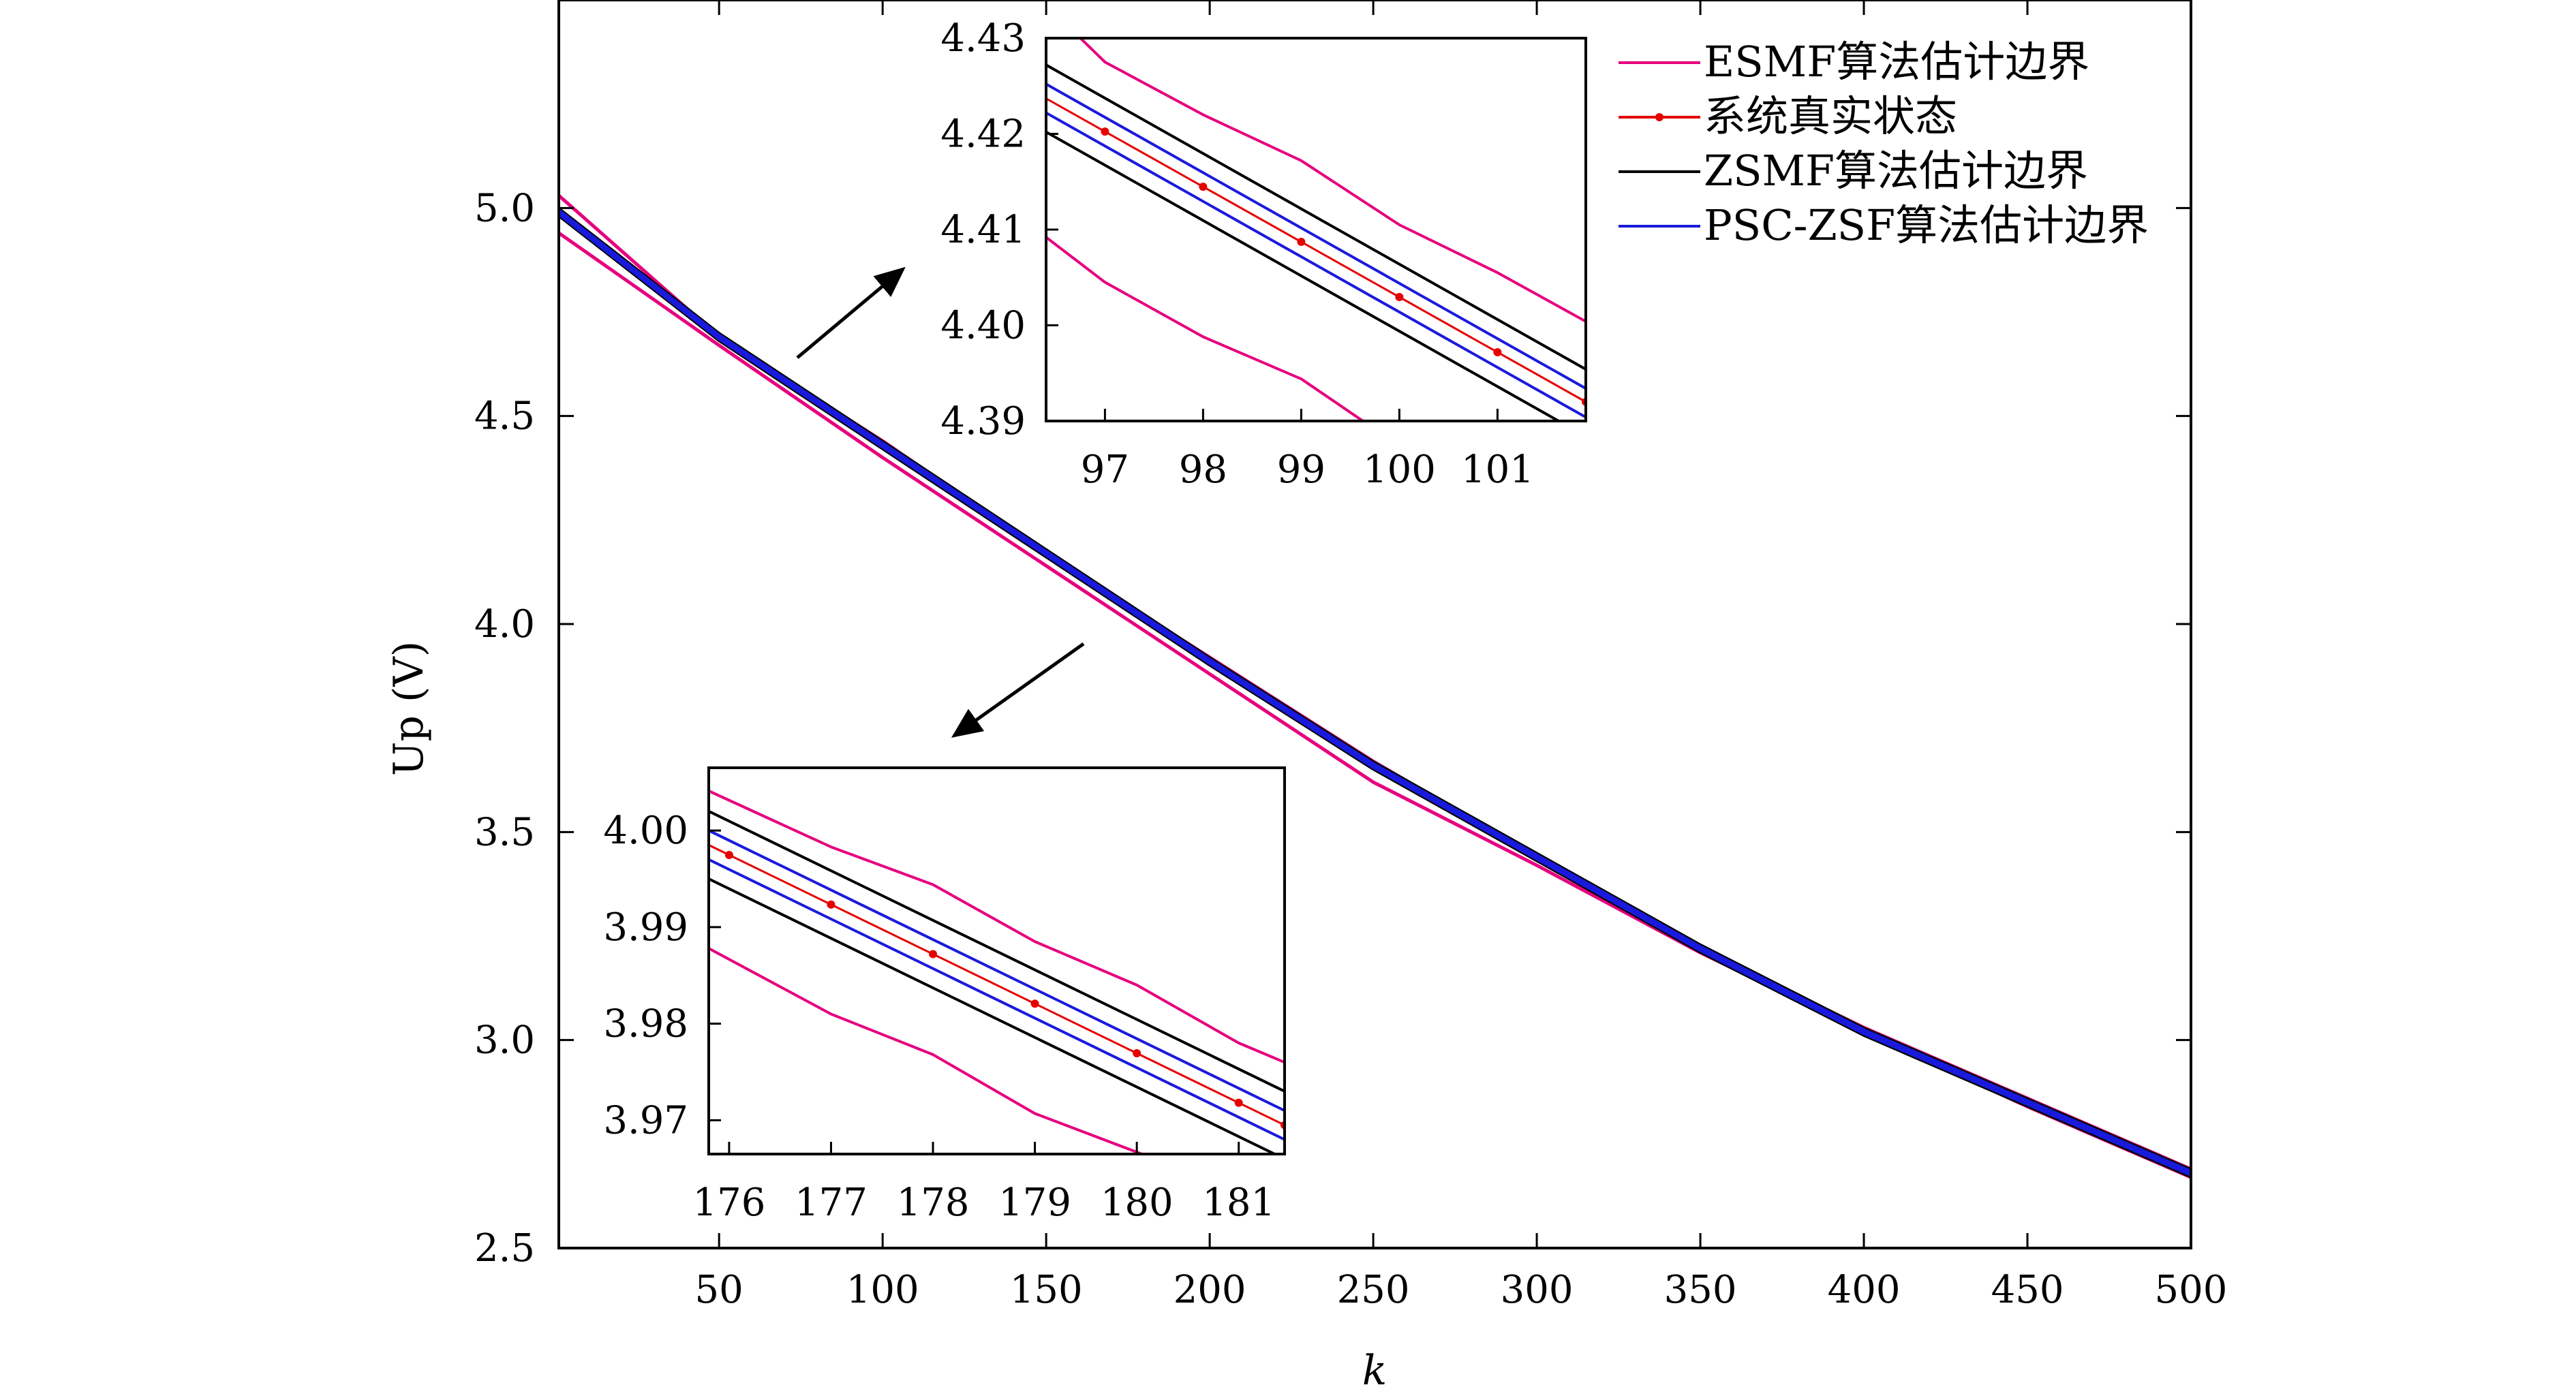  Describe the element at coordinates (1105, 470) in the screenshot. I see `inset-top-xtick-label: 97` at that location.